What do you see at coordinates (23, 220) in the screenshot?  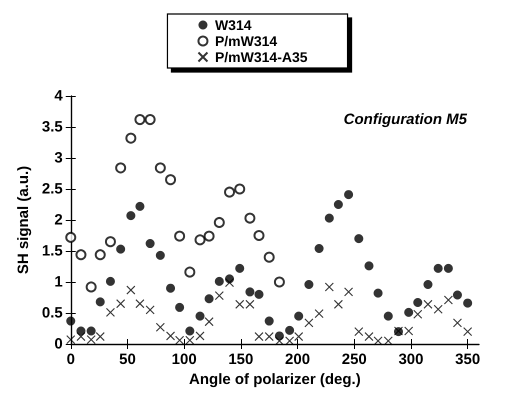 I see `y-axis-title: SH signal (a.u.)` at bounding box center [23, 220].